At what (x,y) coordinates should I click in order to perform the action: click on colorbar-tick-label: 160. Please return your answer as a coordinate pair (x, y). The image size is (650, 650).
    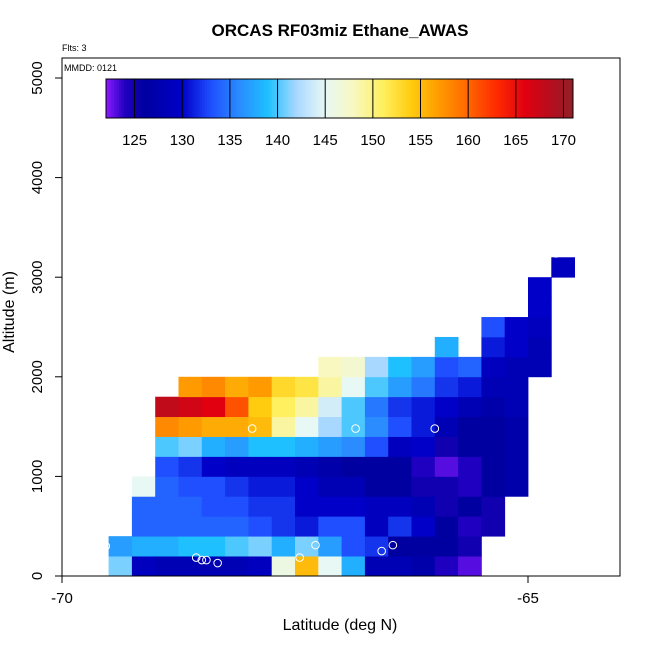
    Looking at the image, I should click on (468, 140).